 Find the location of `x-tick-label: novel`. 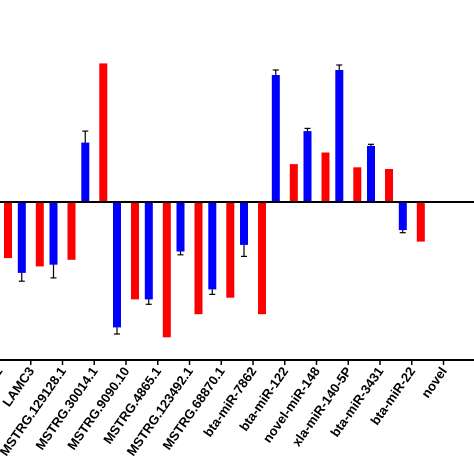

x-tick-label: novel is located at coordinates (434, 382).